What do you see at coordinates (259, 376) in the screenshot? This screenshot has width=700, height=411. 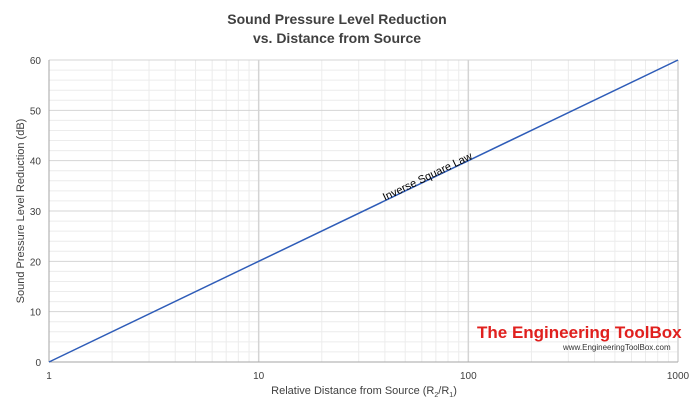 I see `x-tick-label: 10` at bounding box center [259, 376].